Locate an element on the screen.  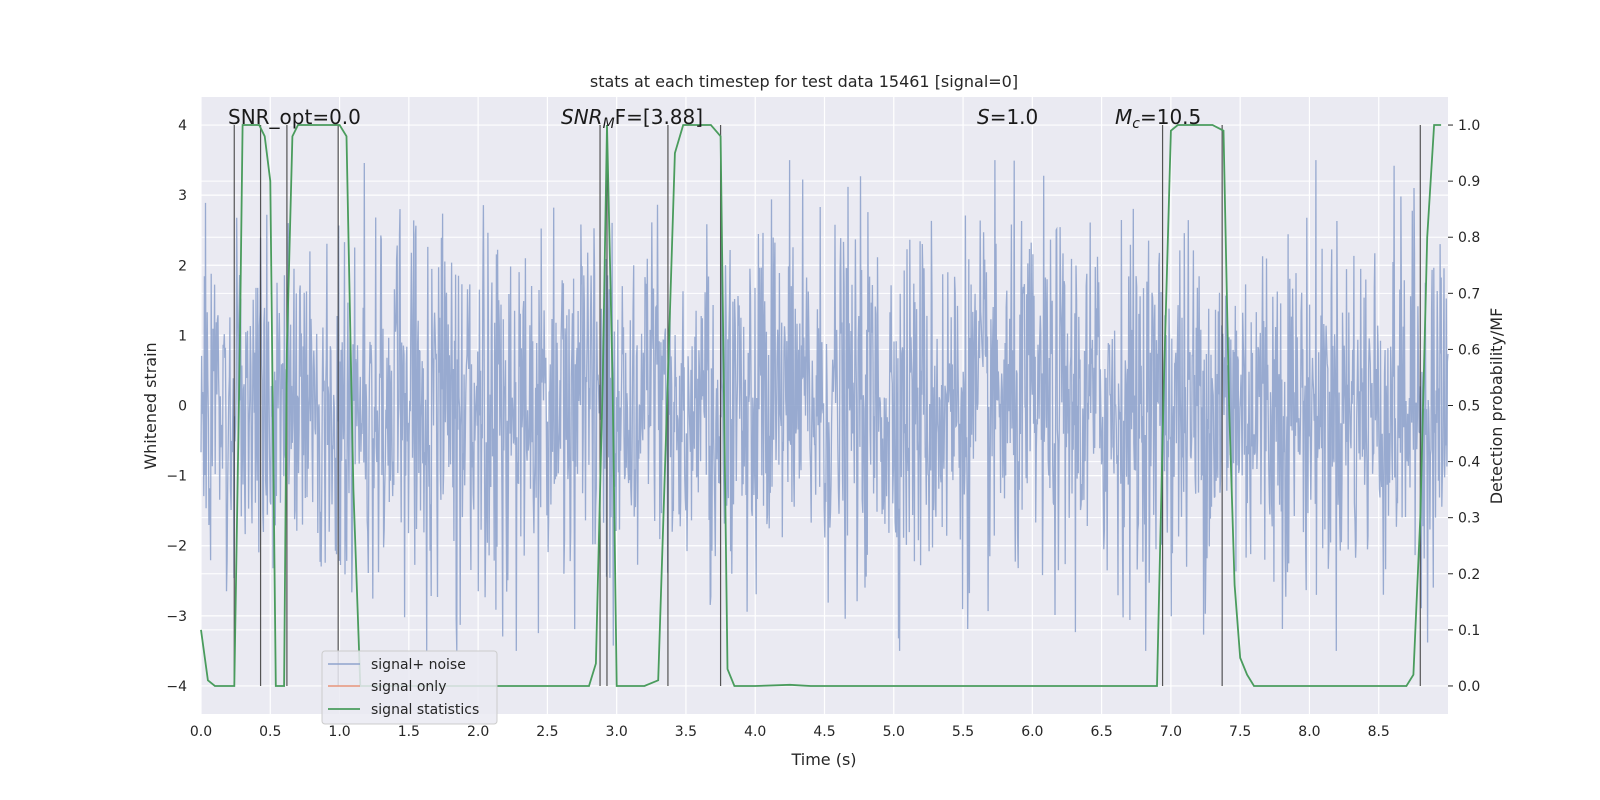
annotation-mc-value: =10.5 is located at coordinates (1170, 117).